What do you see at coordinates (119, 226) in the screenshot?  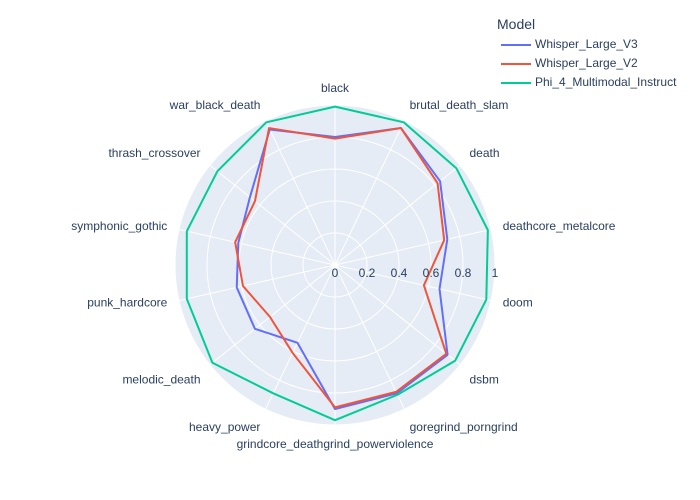 I see `category-label-11: symphonic_gothic` at bounding box center [119, 226].